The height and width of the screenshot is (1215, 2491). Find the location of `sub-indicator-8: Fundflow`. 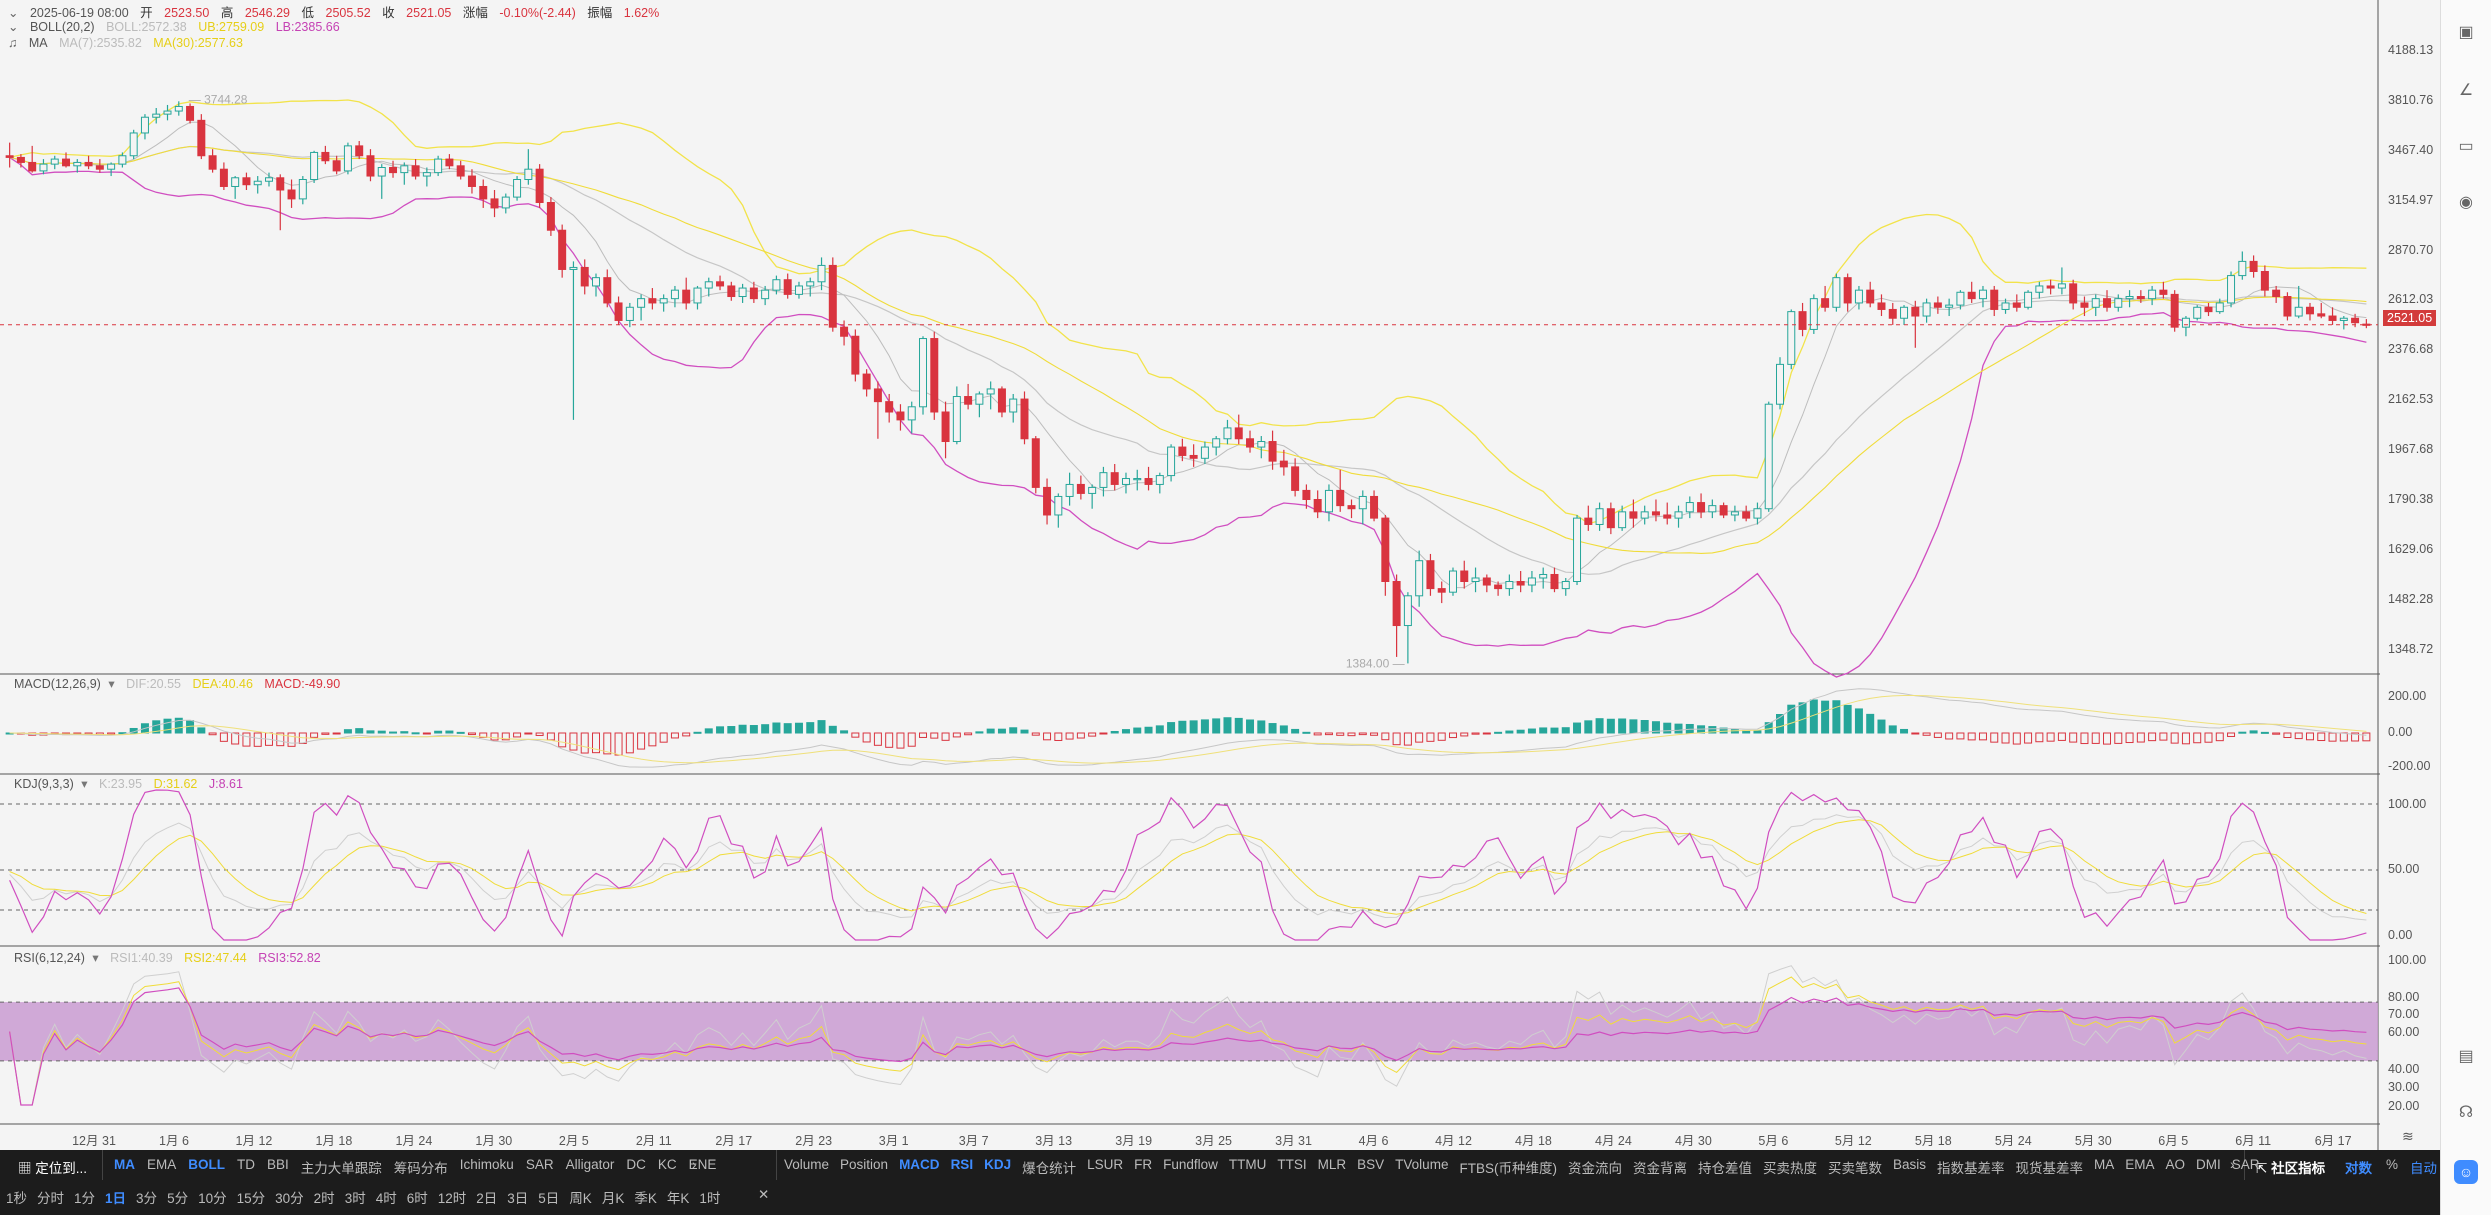

sub-indicator-8: Fundflow is located at coordinates (1190, 1164).